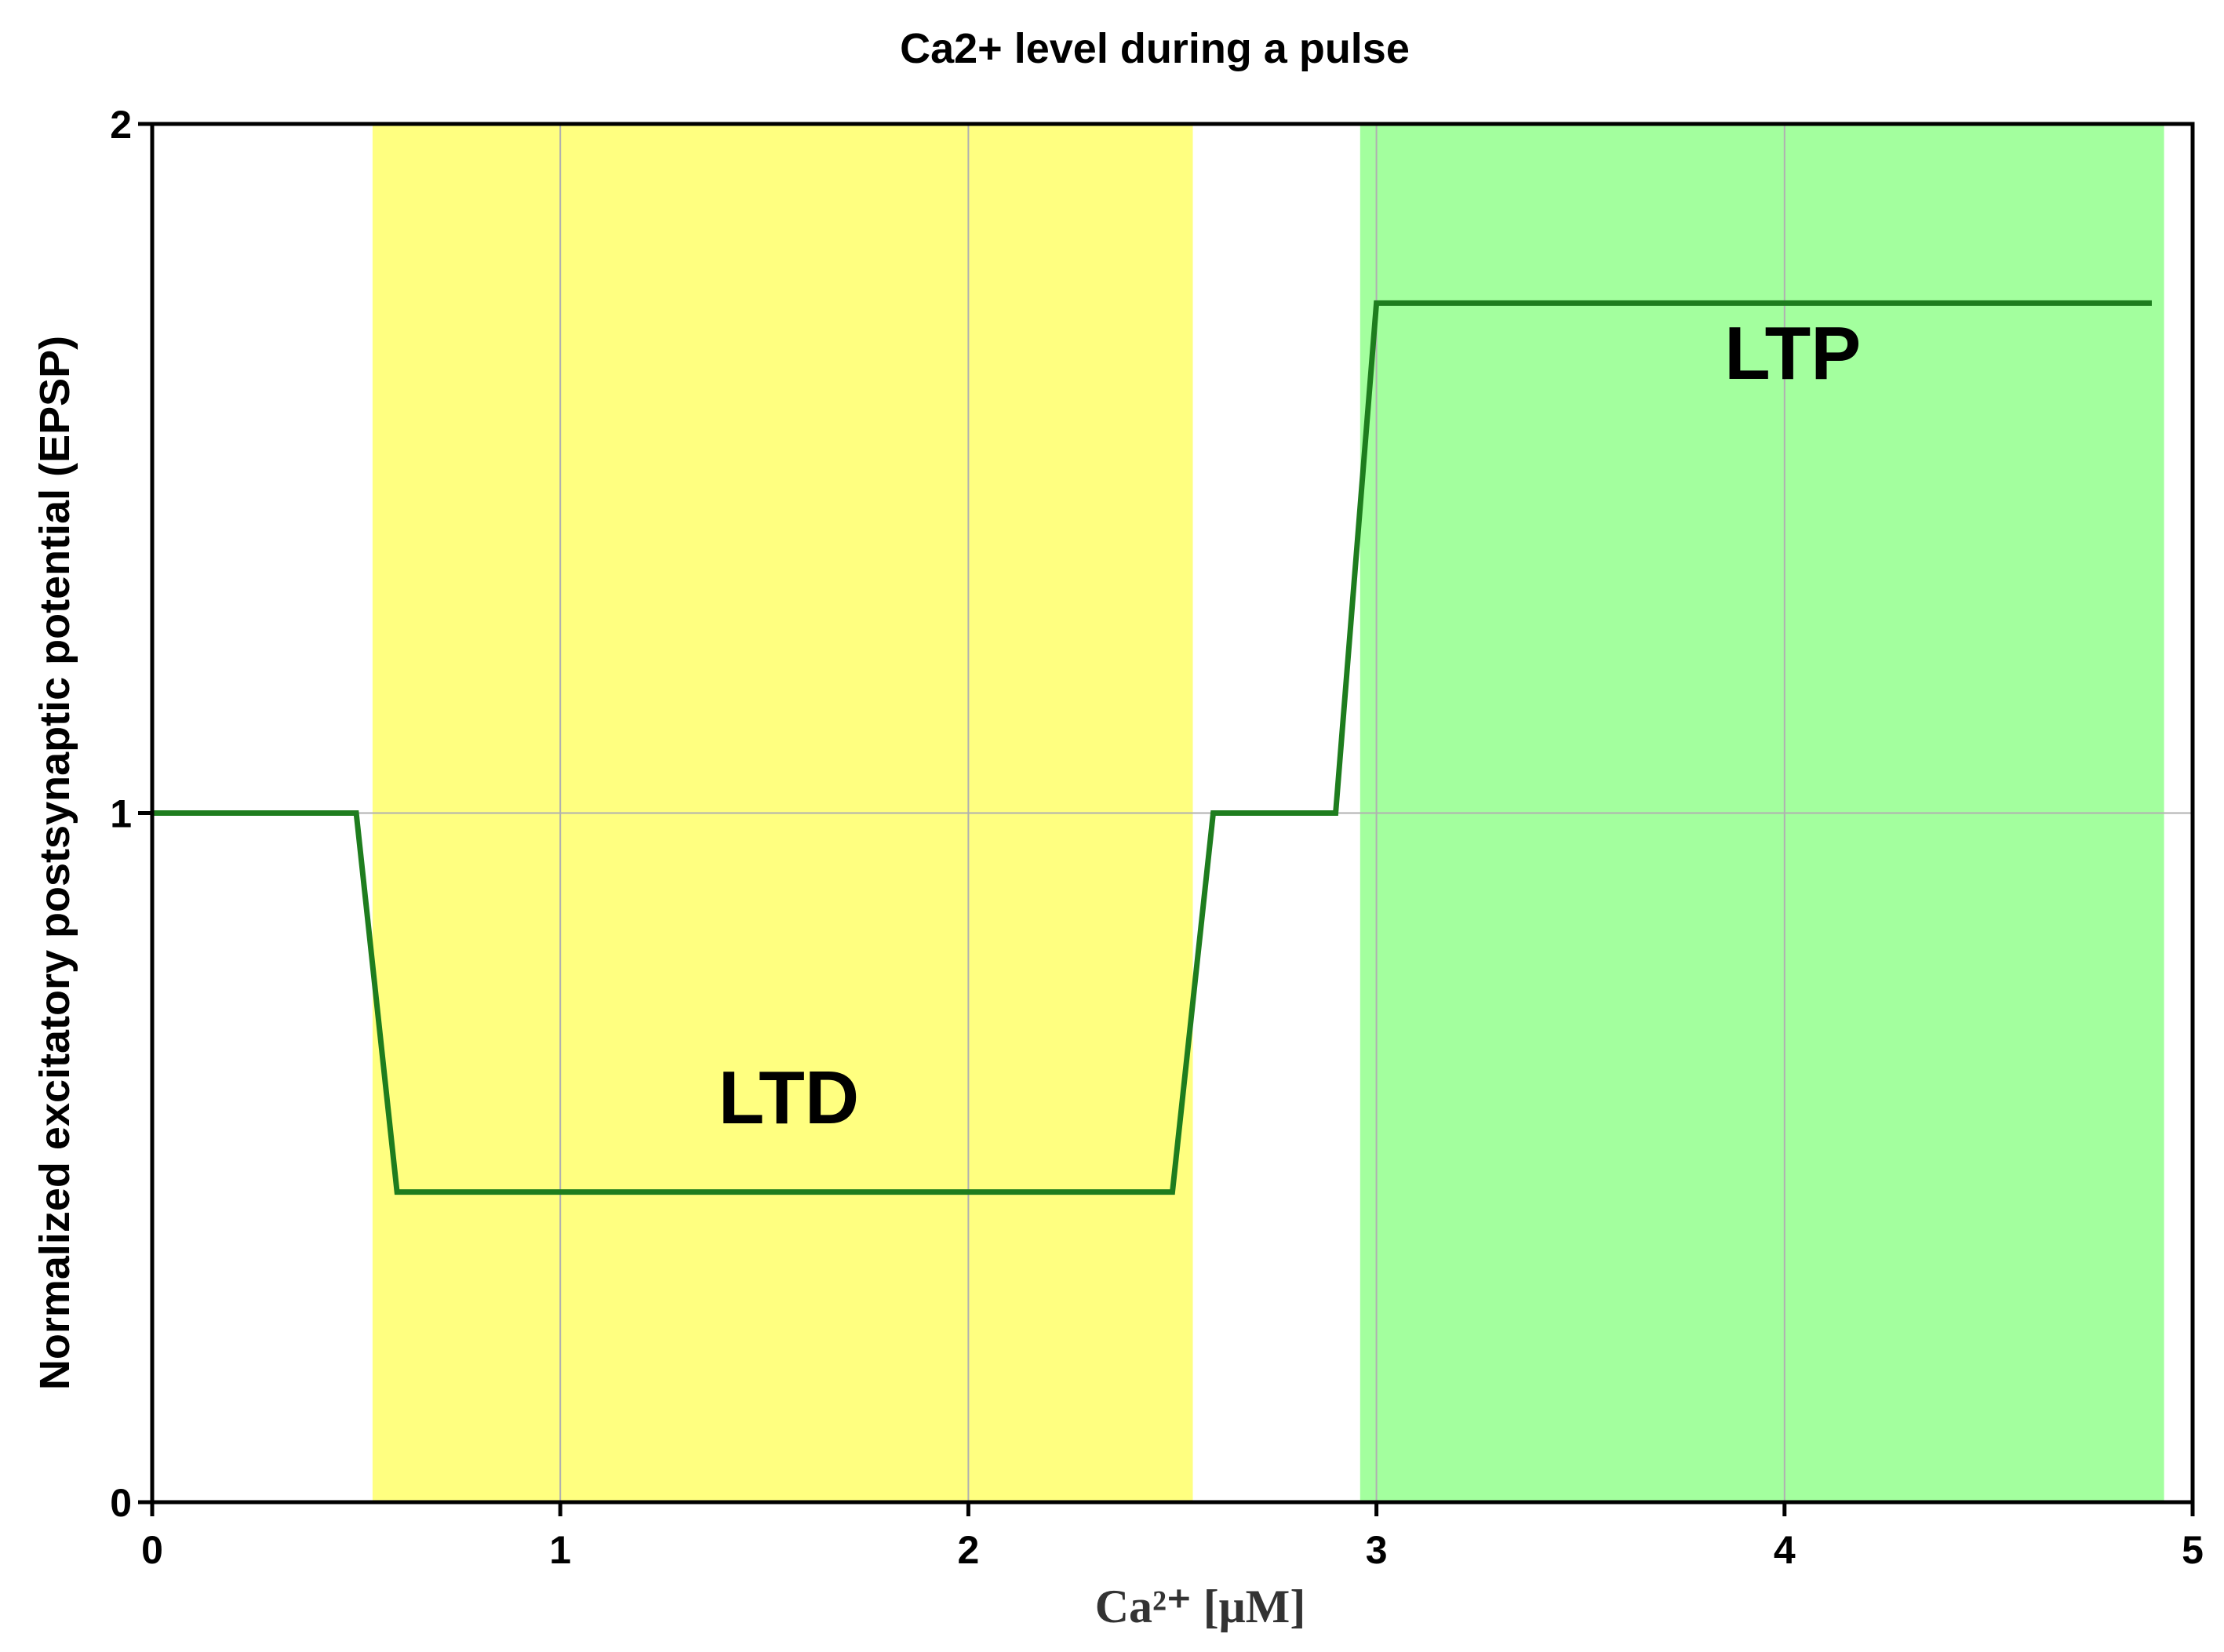 The width and height of the screenshot is (2224, 1652). I want to click on x-axis-label: Ca²⁺ [μM], so click(1200, 1607).